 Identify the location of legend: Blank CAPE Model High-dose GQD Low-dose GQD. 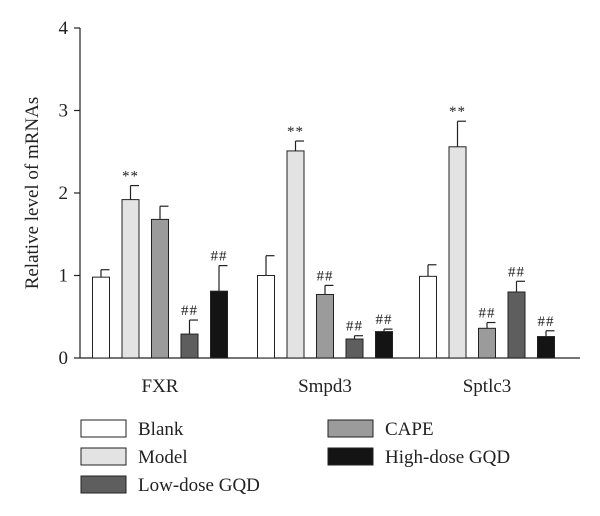
(295, 457).